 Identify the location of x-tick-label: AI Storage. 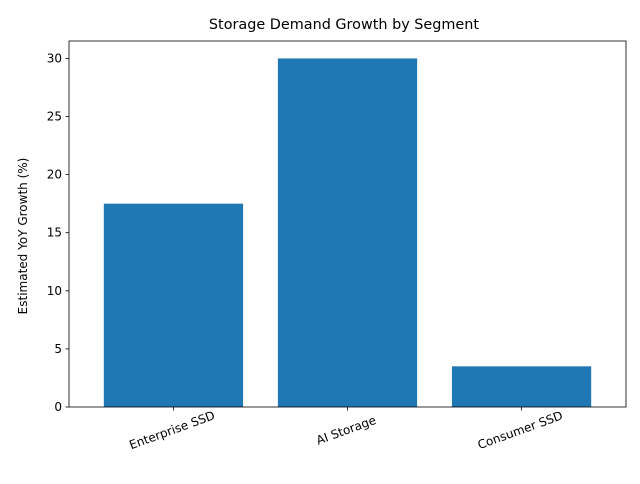
(346, 430).